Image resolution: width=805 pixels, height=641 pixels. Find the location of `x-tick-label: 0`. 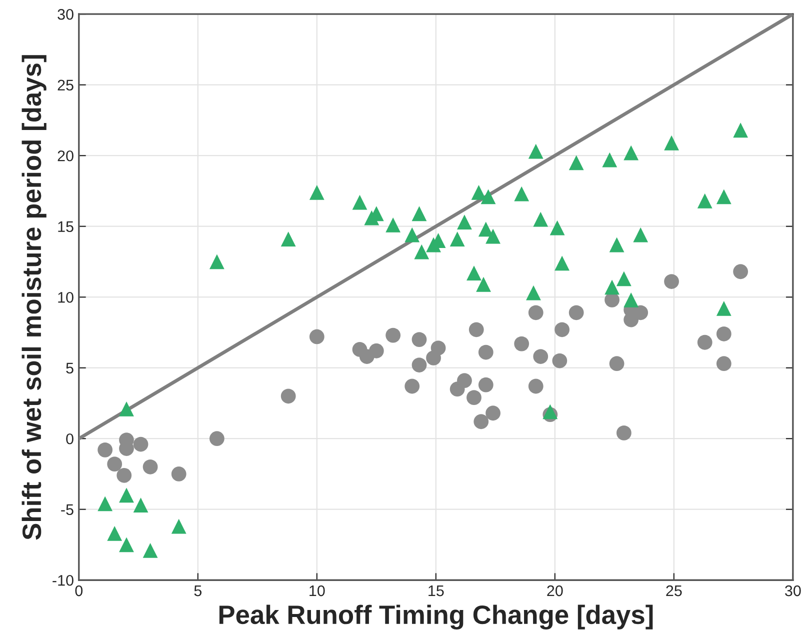

x-tick-label: 0 is located at coordinates (79, 590).